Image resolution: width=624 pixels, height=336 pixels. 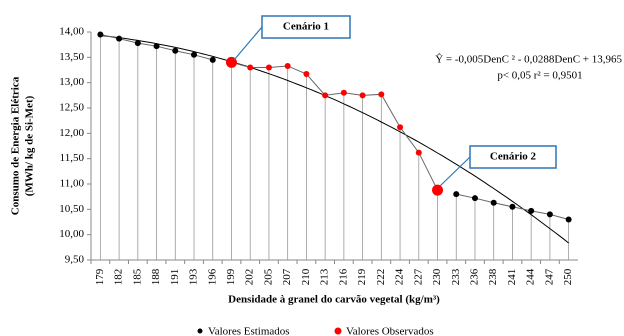 I want to click on x-tick-label: 222, so click(x=381, y=277).